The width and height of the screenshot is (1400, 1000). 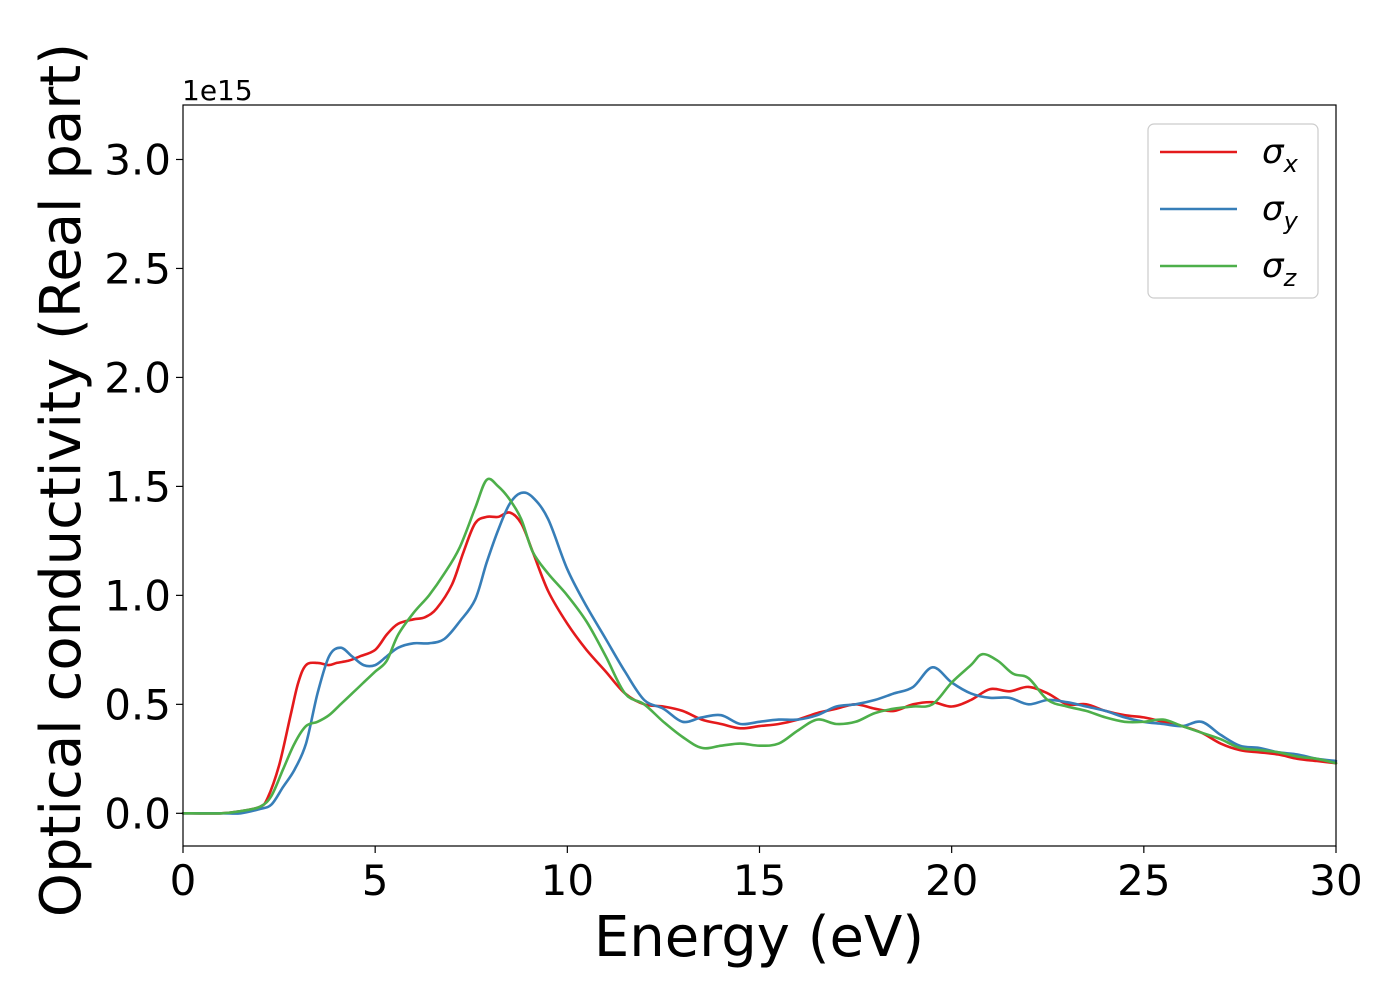 I want to click on y-tick-label: 2.5, so click(x=137, y=268).